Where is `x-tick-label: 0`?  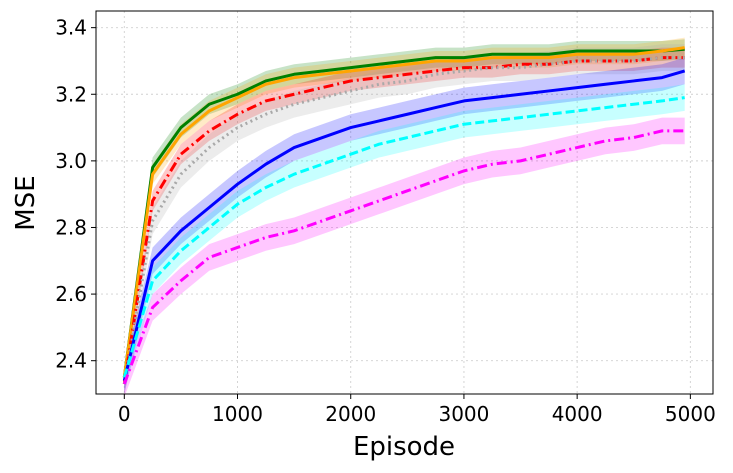 x-tick-label: 0 is located at coordinates (124, 414).